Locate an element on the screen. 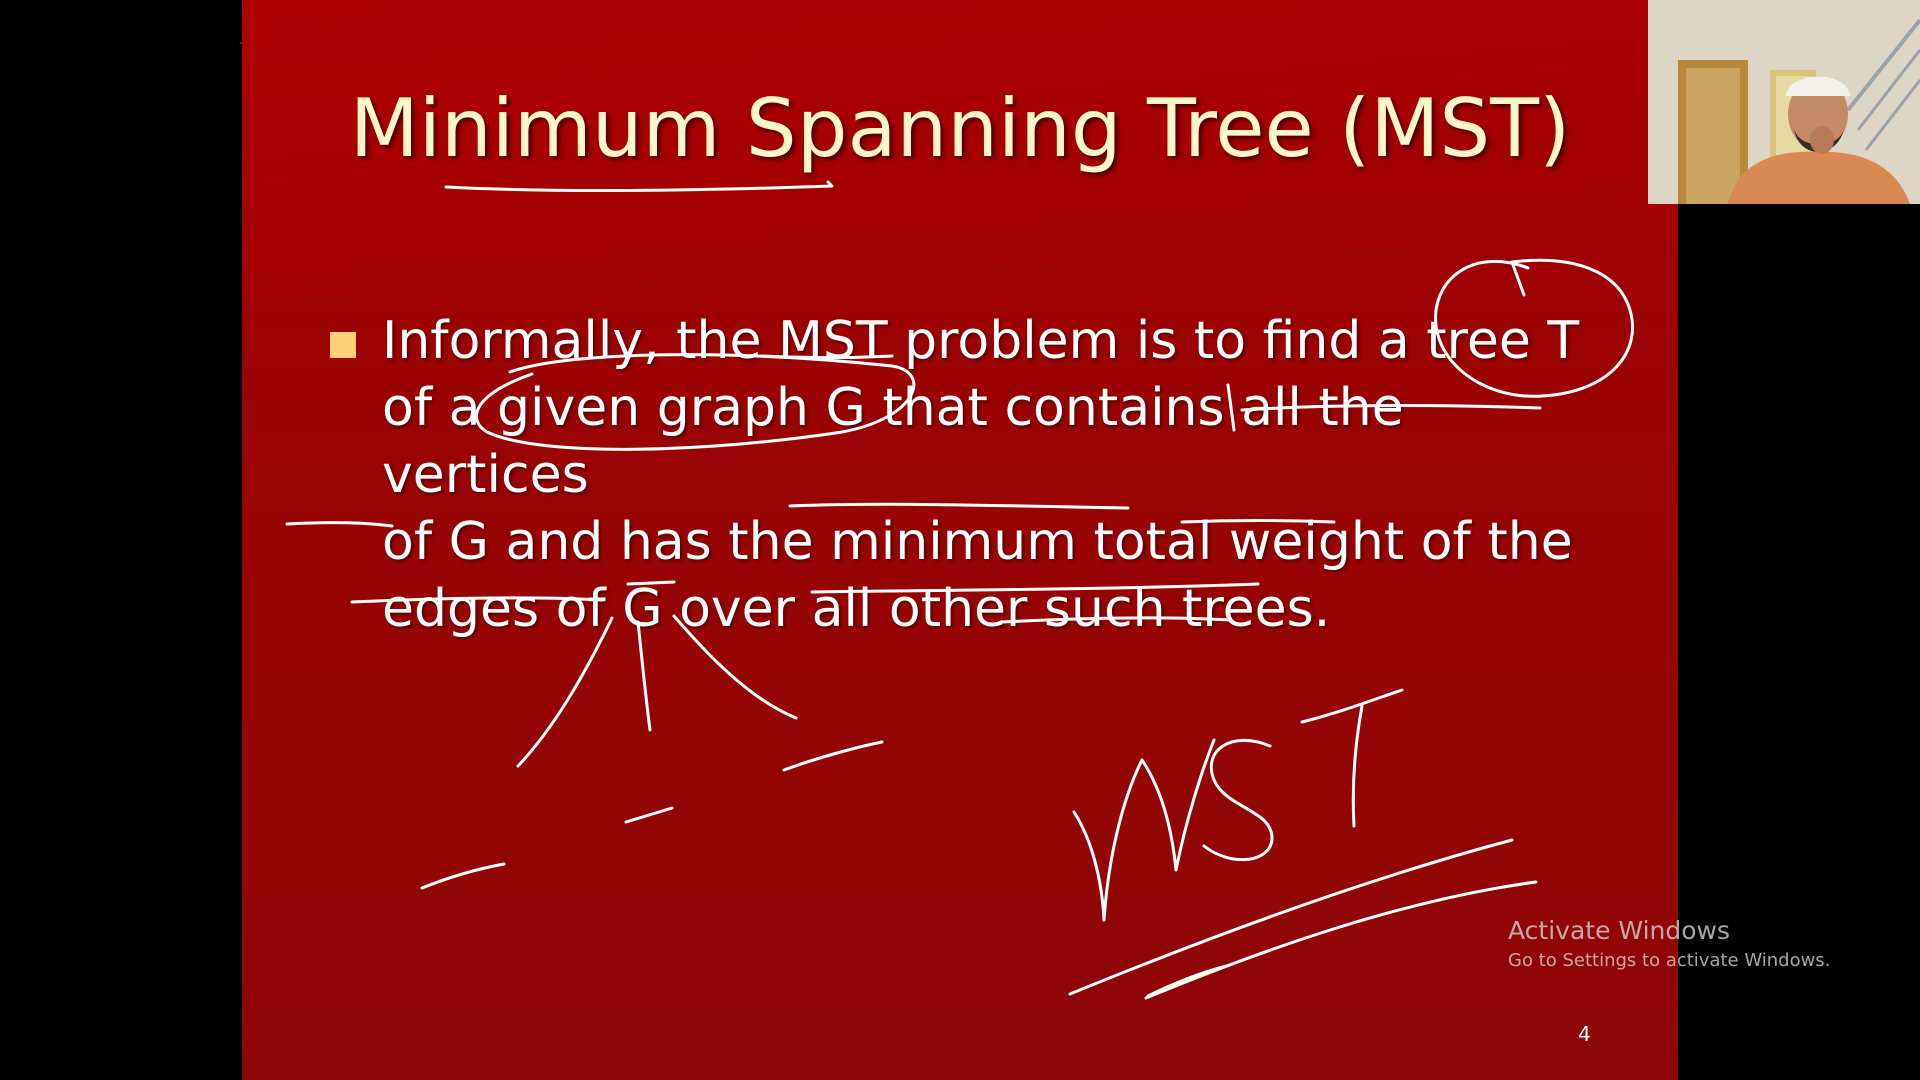 The width and height of the screenshot is (1920, 1080). ink-letter-s is located at coordinates (1238, 800).